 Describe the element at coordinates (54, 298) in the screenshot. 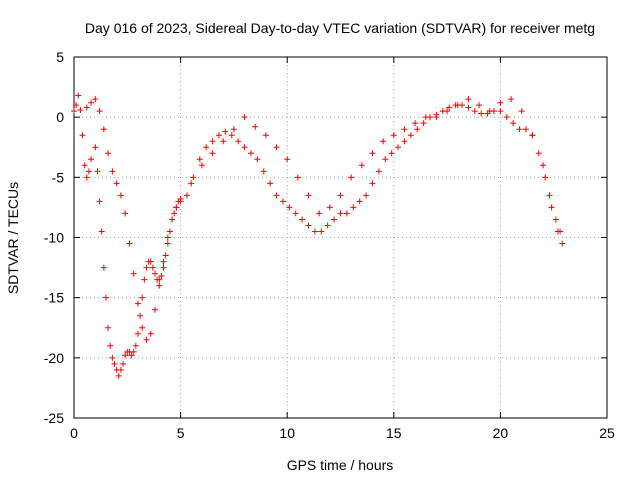

I see `y-tick-label: -15` at that location.